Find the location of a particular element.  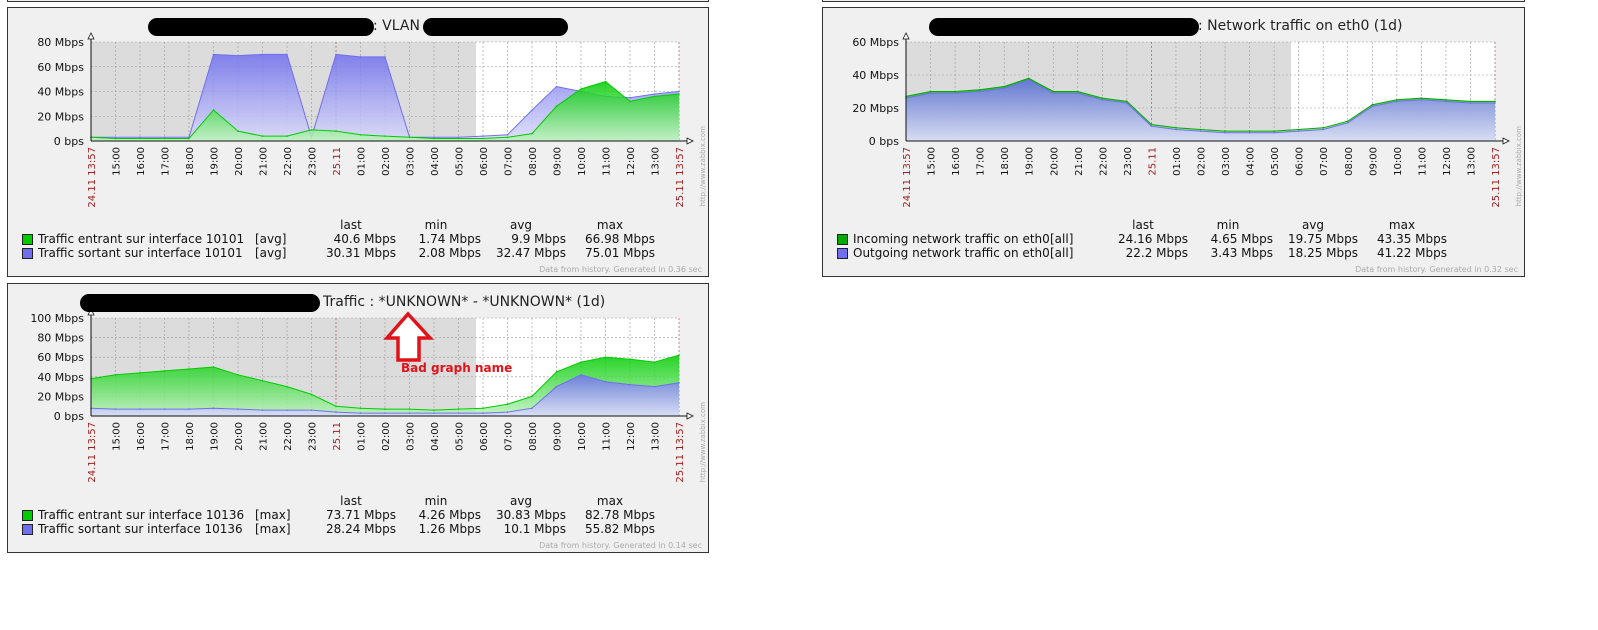

legend-value-avg: 32.47 Mbps is located at coordinates (530, 253).